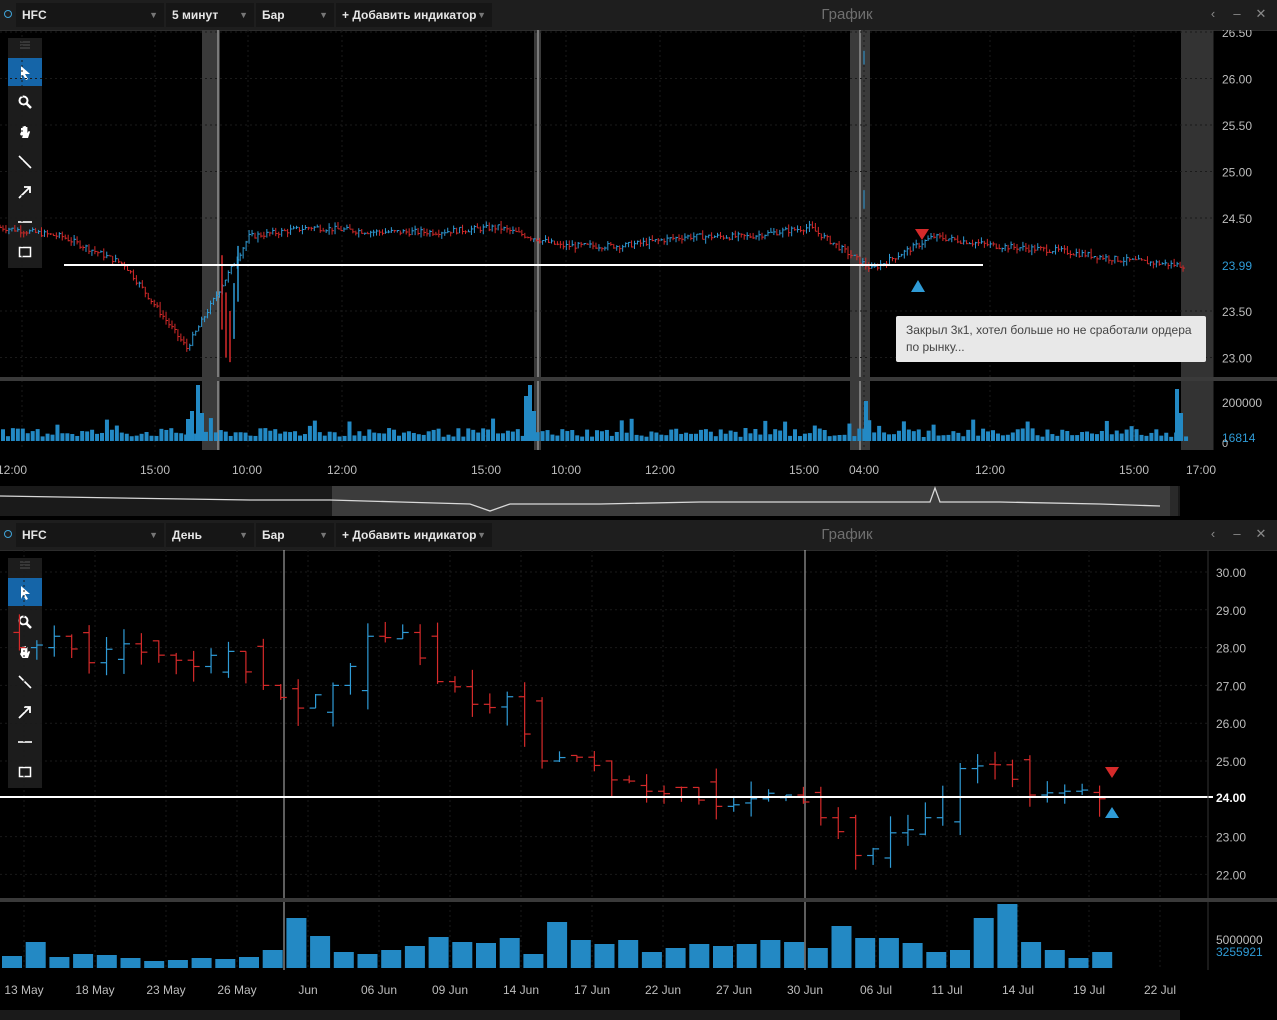 The image size is (1277, 1020). What do you see at coordinates (210, 15) in the screenshot?
I see `interval-dropdown: 5 минут ▼` at bounding box center [210, 15].